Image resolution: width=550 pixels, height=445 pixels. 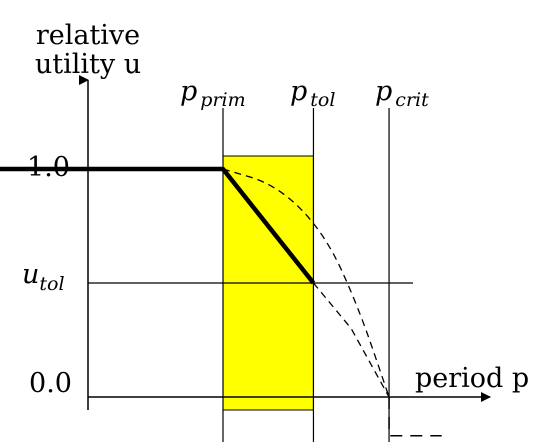 I want to click on y-axis-title-line1: relative, so click(x=88, y=35).